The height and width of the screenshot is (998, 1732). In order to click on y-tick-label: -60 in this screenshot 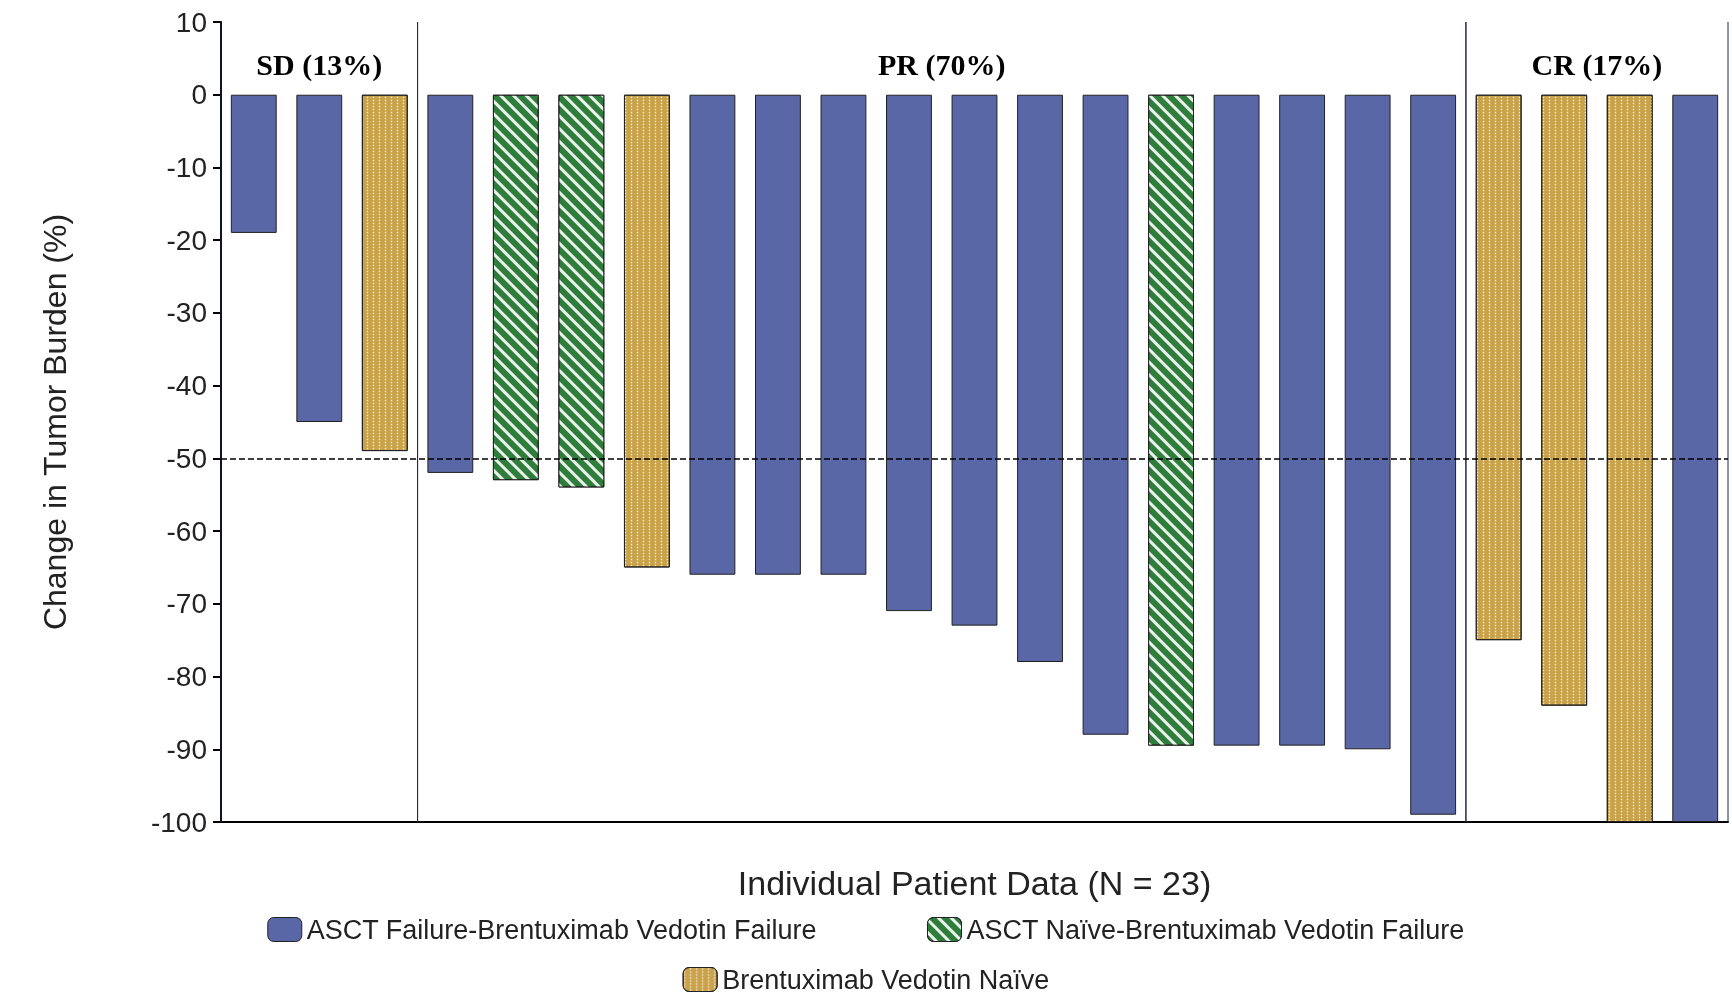, I will do `click(186, 531)`.